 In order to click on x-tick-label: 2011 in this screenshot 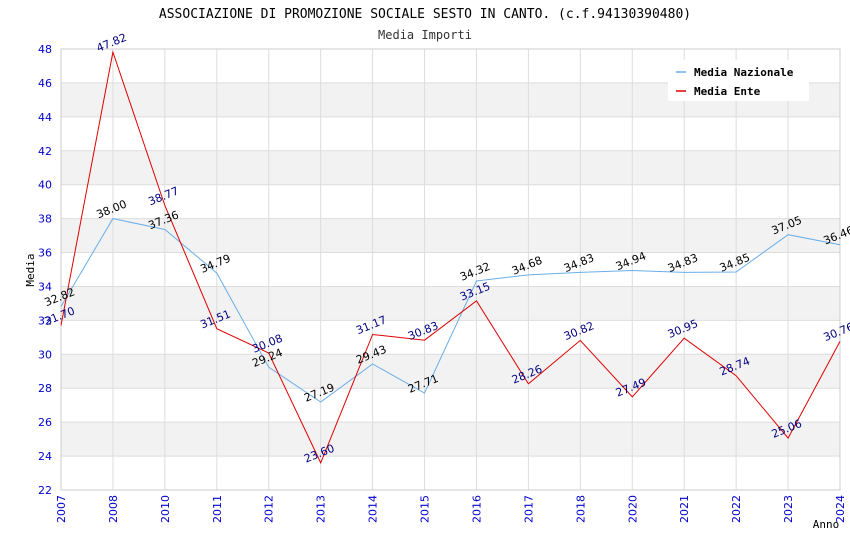, I will do `click(217, 509)`.